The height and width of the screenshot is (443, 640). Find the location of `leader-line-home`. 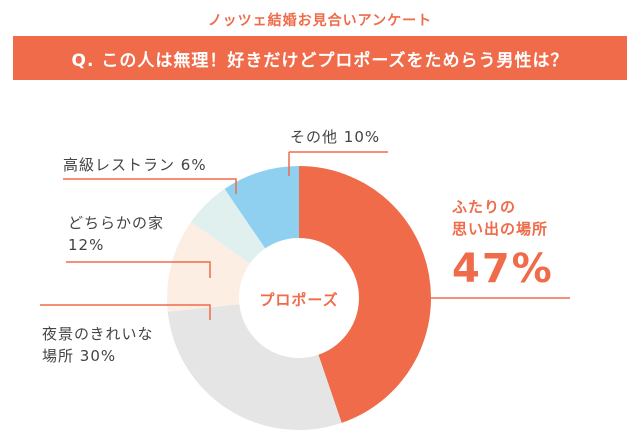

leader-line-home is located at coordinates (138, 269).